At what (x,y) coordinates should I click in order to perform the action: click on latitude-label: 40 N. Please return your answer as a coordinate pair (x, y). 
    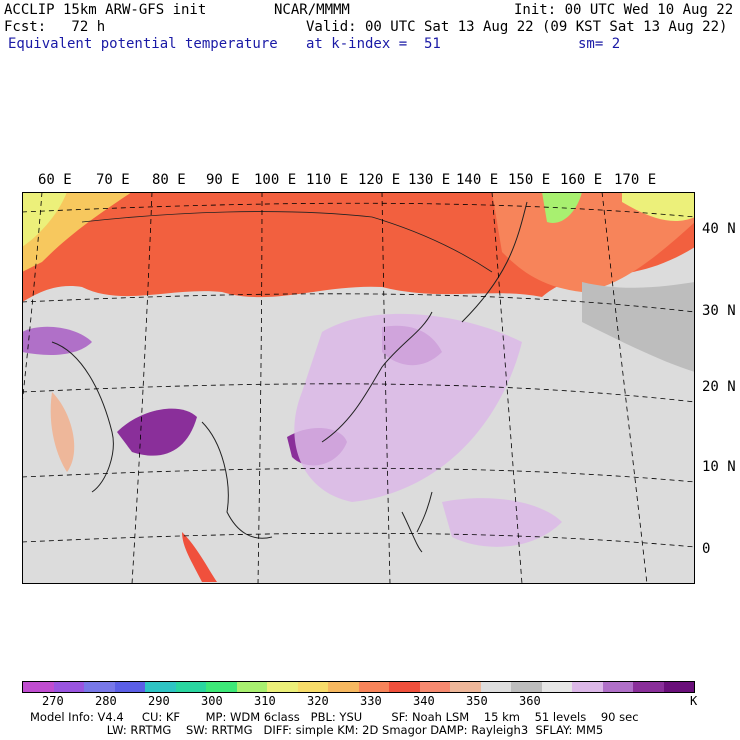
    Looking at the image, I should click on (719, 229).